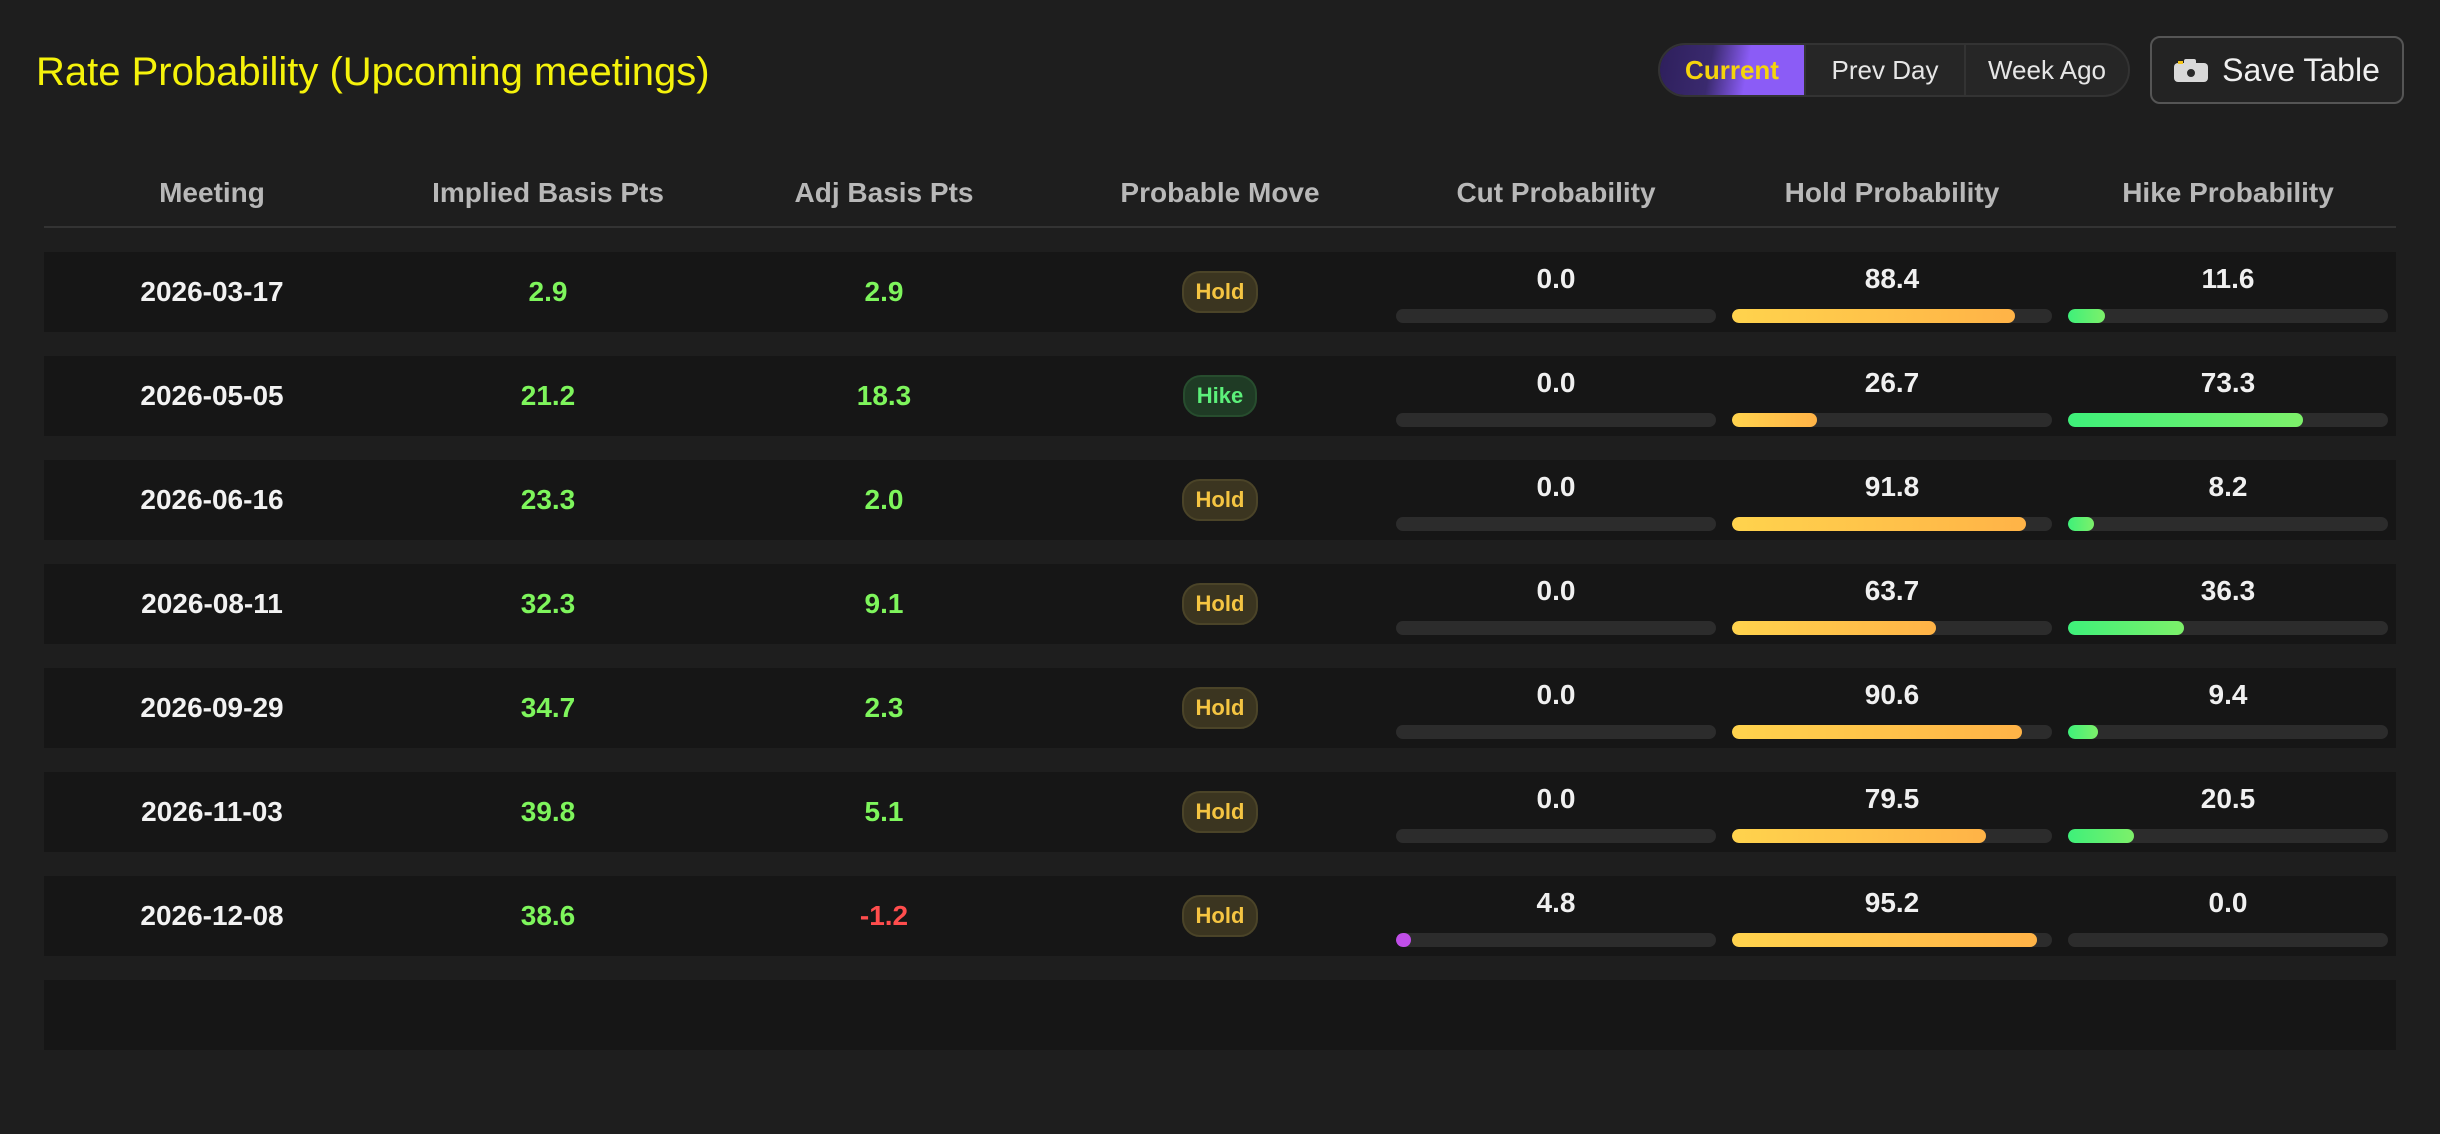  Describe the element at coordinates (884, 604) in the screenshot. I see `adj-basis-pts: 9.1` at that location.